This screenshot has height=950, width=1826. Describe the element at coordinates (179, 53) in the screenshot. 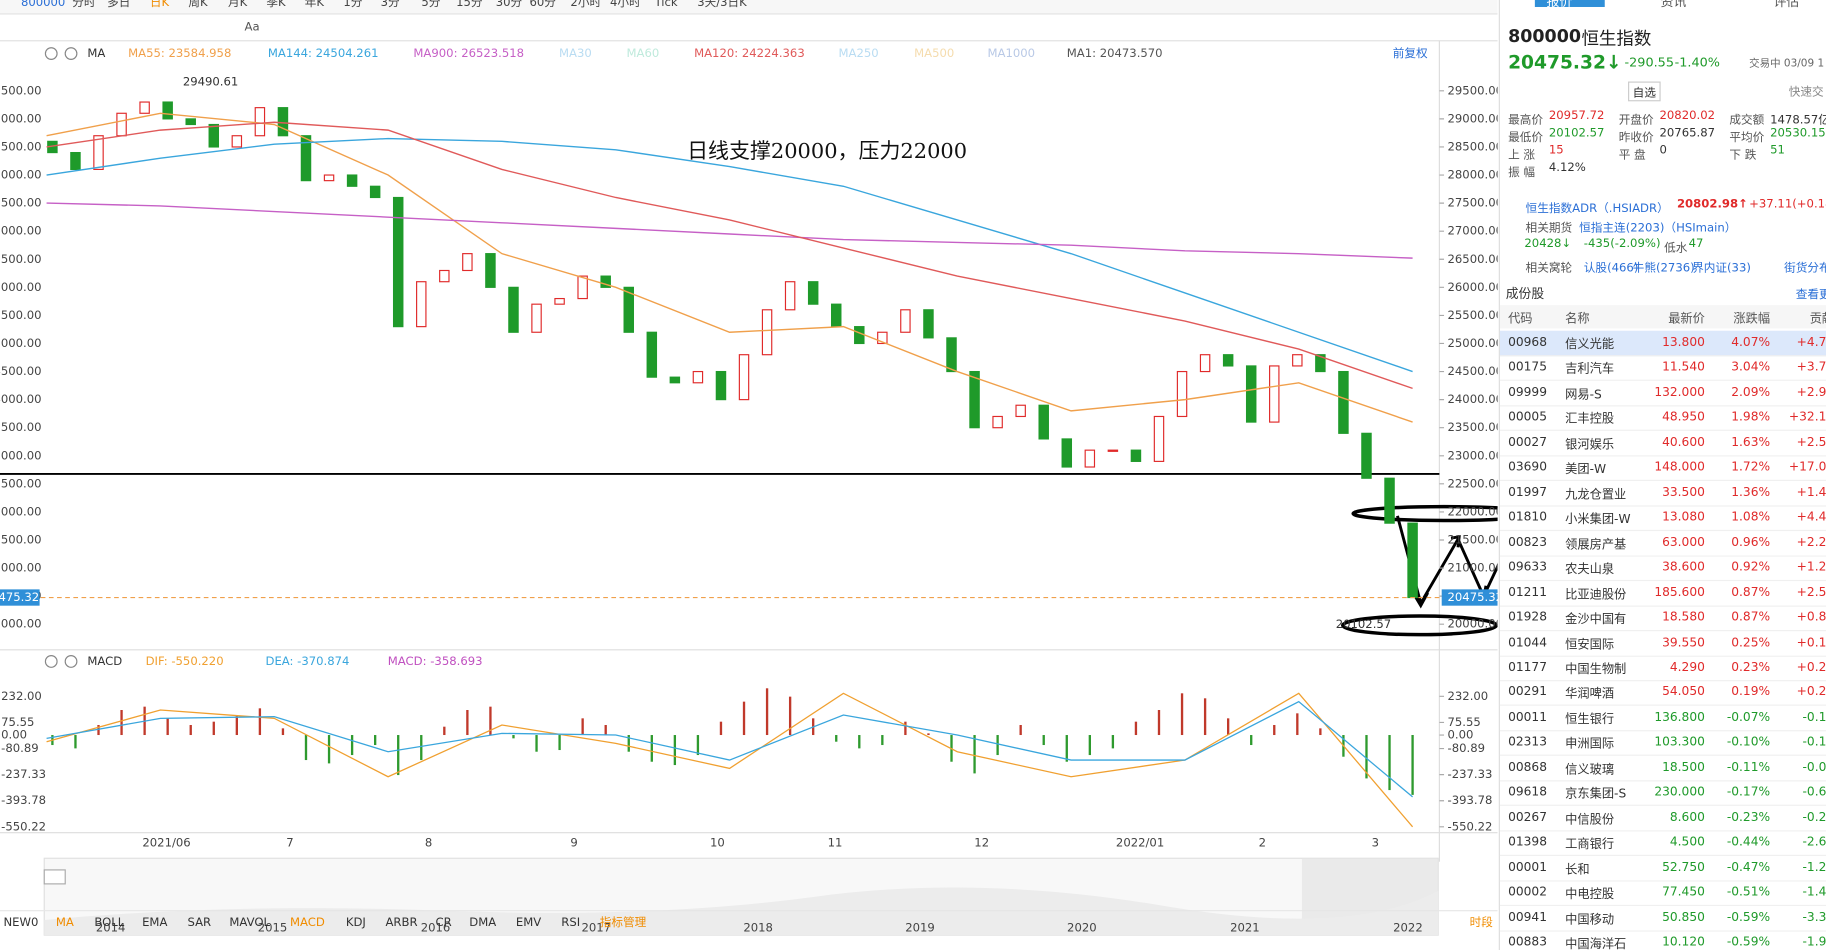

I see `legend-item: MA55: 23584.958` at that location.